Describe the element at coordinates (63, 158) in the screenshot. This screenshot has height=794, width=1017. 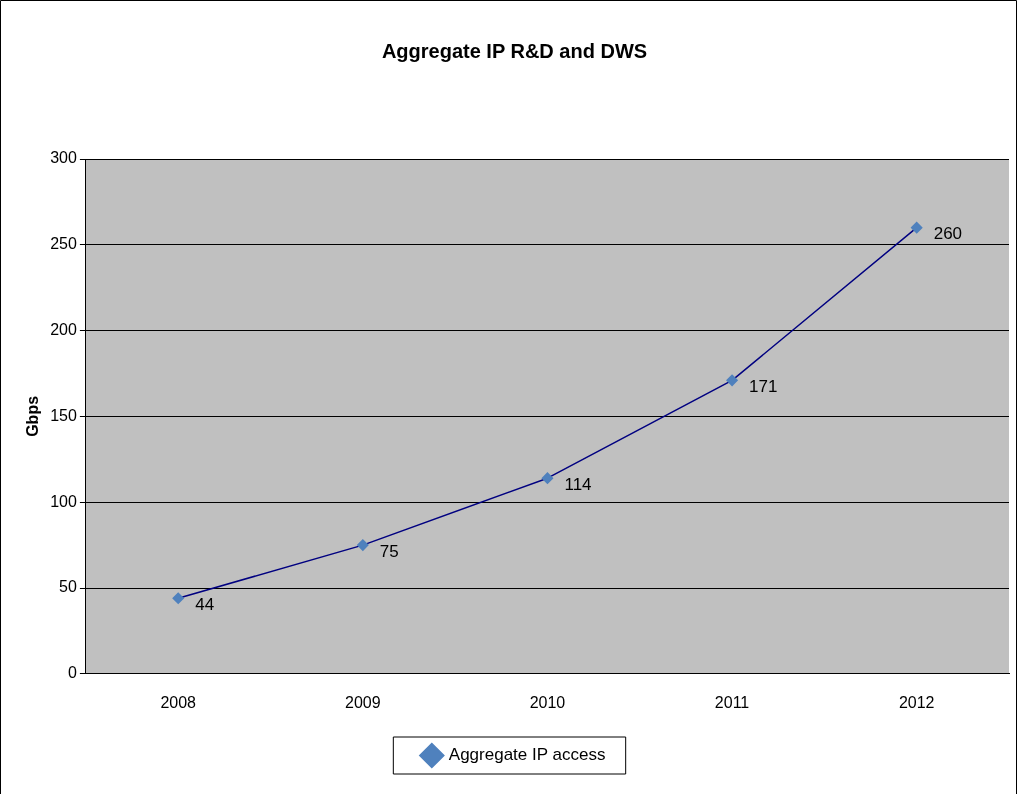
I see `y-tick-label: 300` at that location.